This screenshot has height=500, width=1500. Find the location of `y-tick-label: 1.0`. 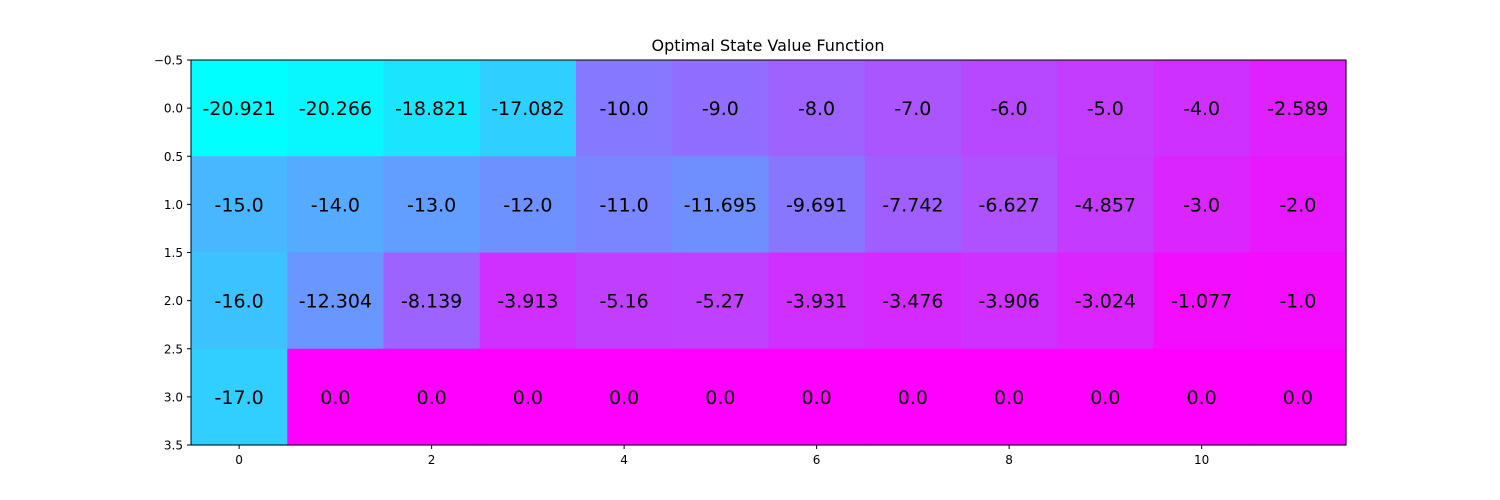

y-tick-label: 1.0 is located at coordinates (173, 205).